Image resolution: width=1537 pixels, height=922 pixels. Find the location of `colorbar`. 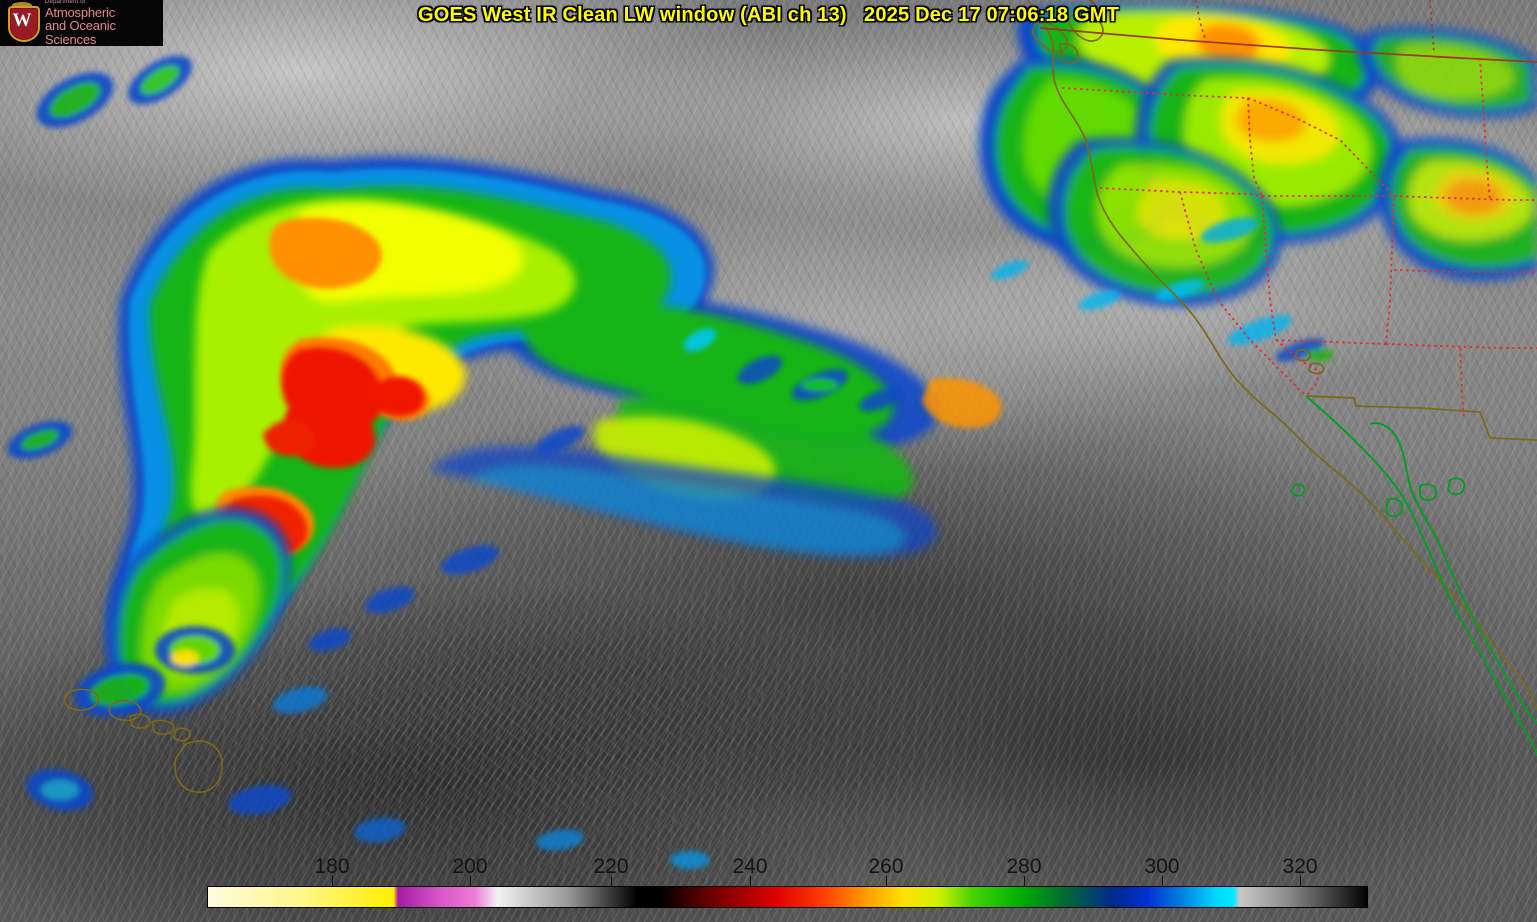

colorbar is located at coordinates (787, 897).